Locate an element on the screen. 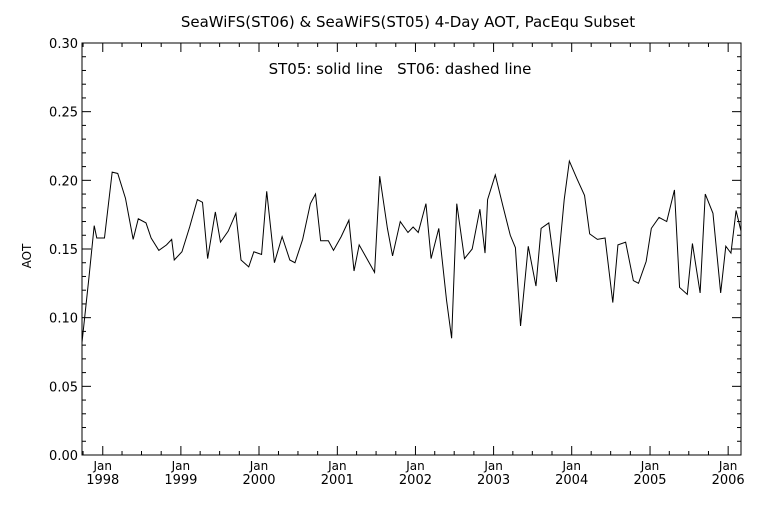  x-tick-year-label: 2001 is located at coordinates (337, 480).